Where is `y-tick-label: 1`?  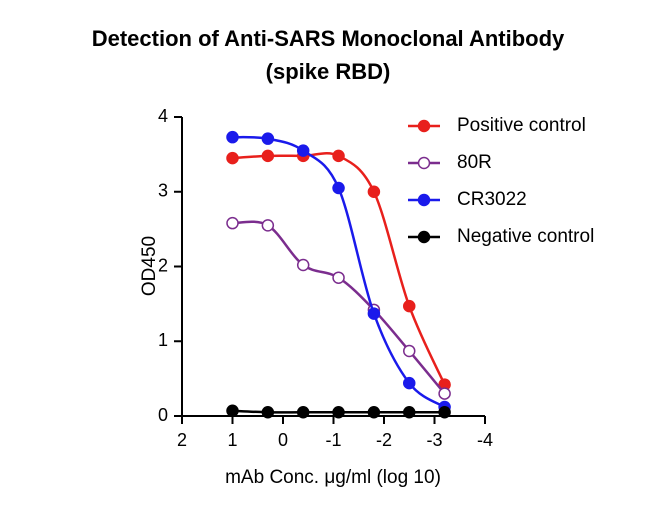
y-tick-label: 1 is located at coordinates (163, 340).